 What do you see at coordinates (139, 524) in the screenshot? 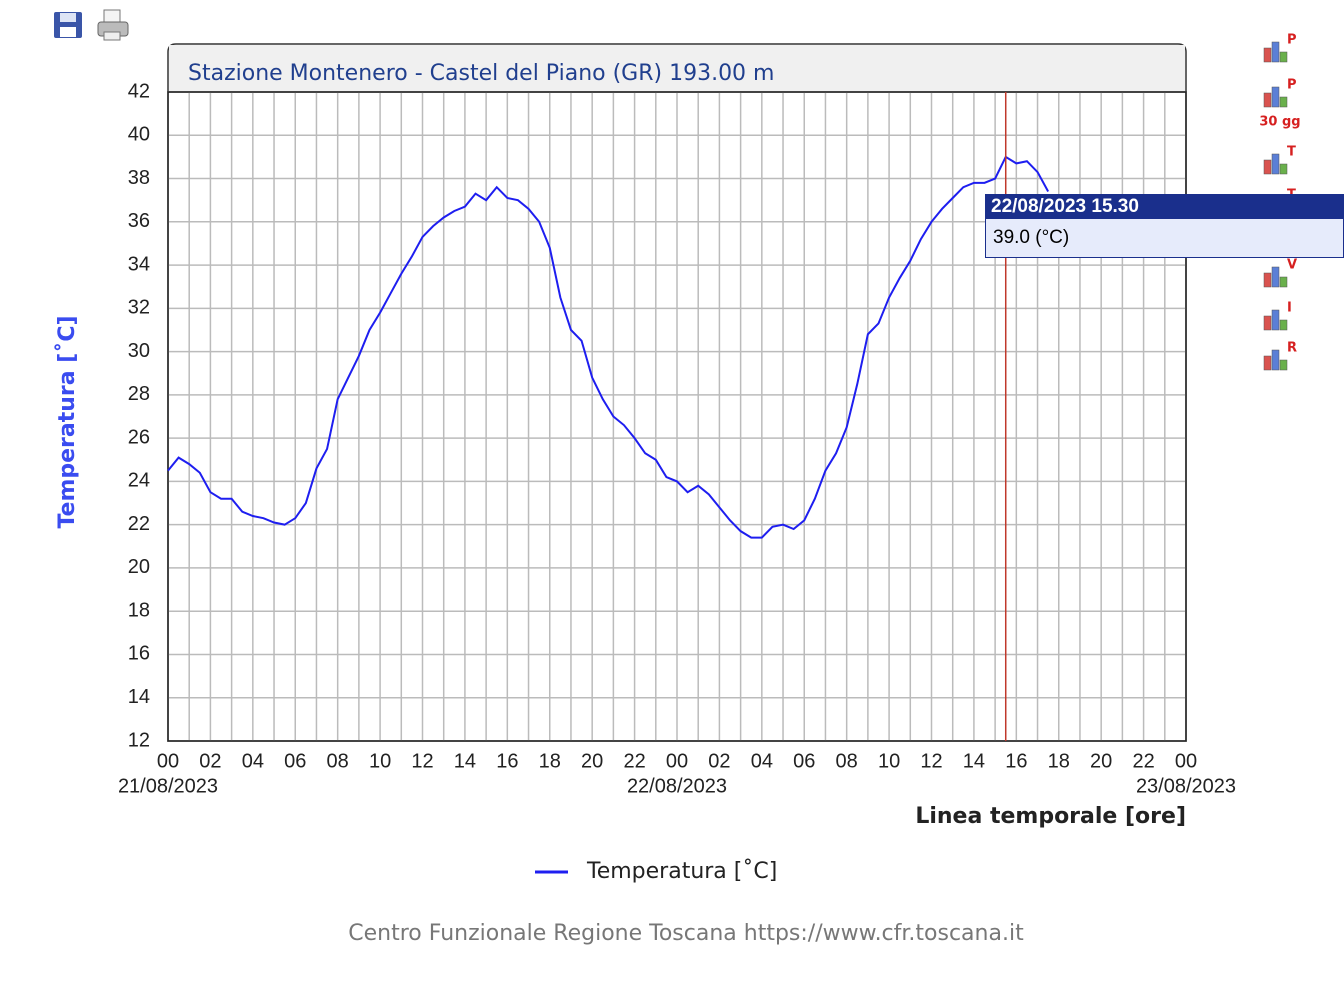
I see `y-tick-label: 22` at bounding box center [139, 524].